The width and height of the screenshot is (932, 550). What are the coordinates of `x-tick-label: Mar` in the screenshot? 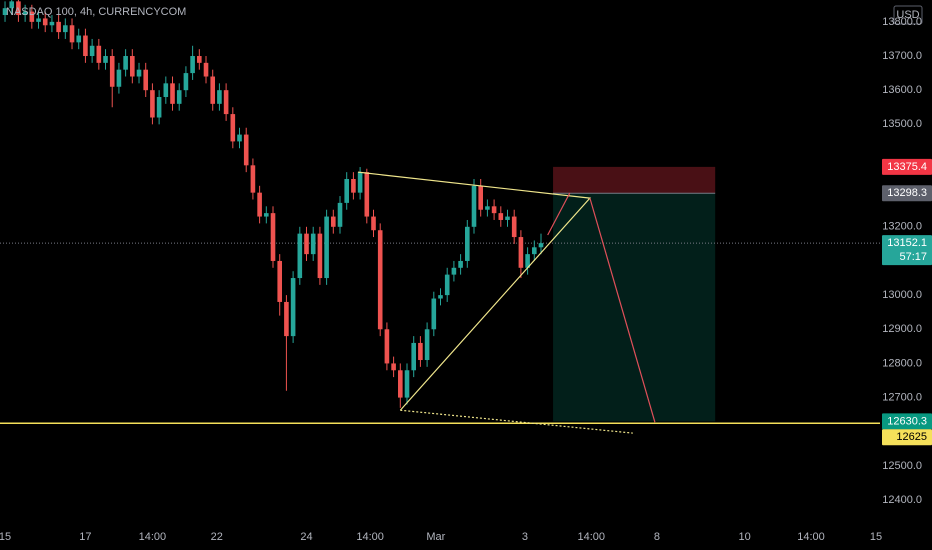 It's located at (435, 537).